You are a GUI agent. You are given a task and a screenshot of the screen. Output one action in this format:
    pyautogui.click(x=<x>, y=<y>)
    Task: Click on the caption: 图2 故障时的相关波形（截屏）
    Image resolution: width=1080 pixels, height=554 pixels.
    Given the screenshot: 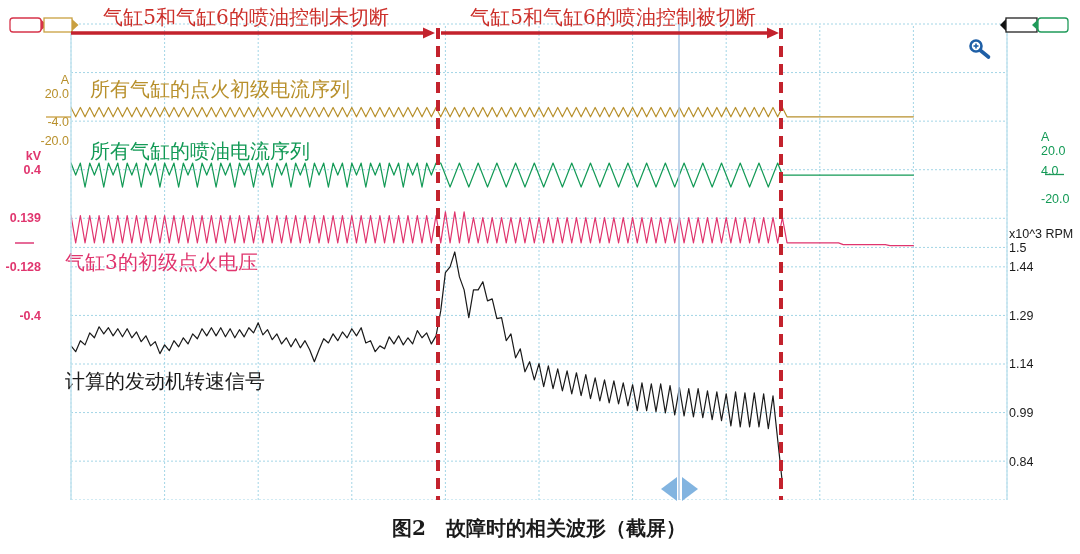 What is the action you would take?
    pyautogui.click(x=539, y=528)
    